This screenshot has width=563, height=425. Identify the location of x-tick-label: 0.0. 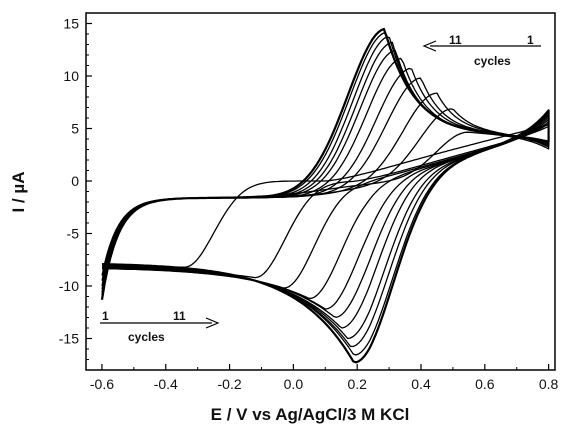
(294, 384).